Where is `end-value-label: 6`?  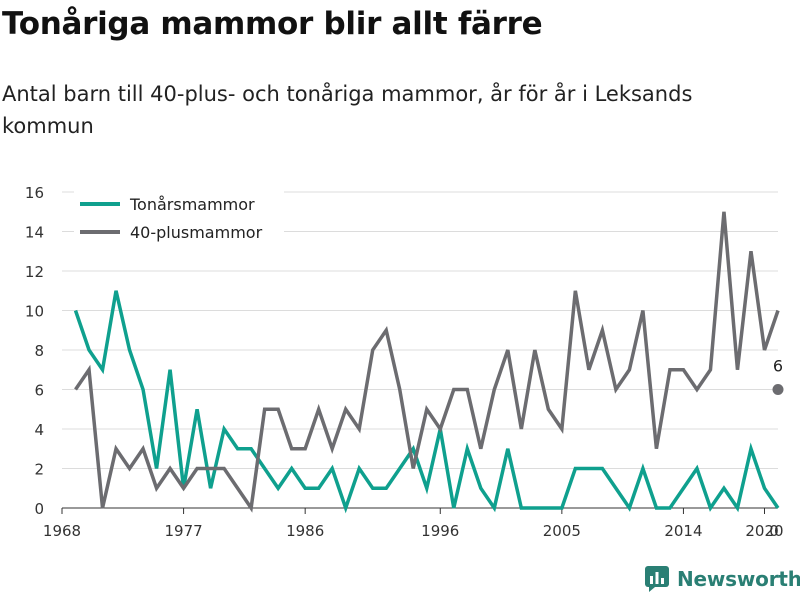 end-value-label: 6 is located at coordinates (778, 366).